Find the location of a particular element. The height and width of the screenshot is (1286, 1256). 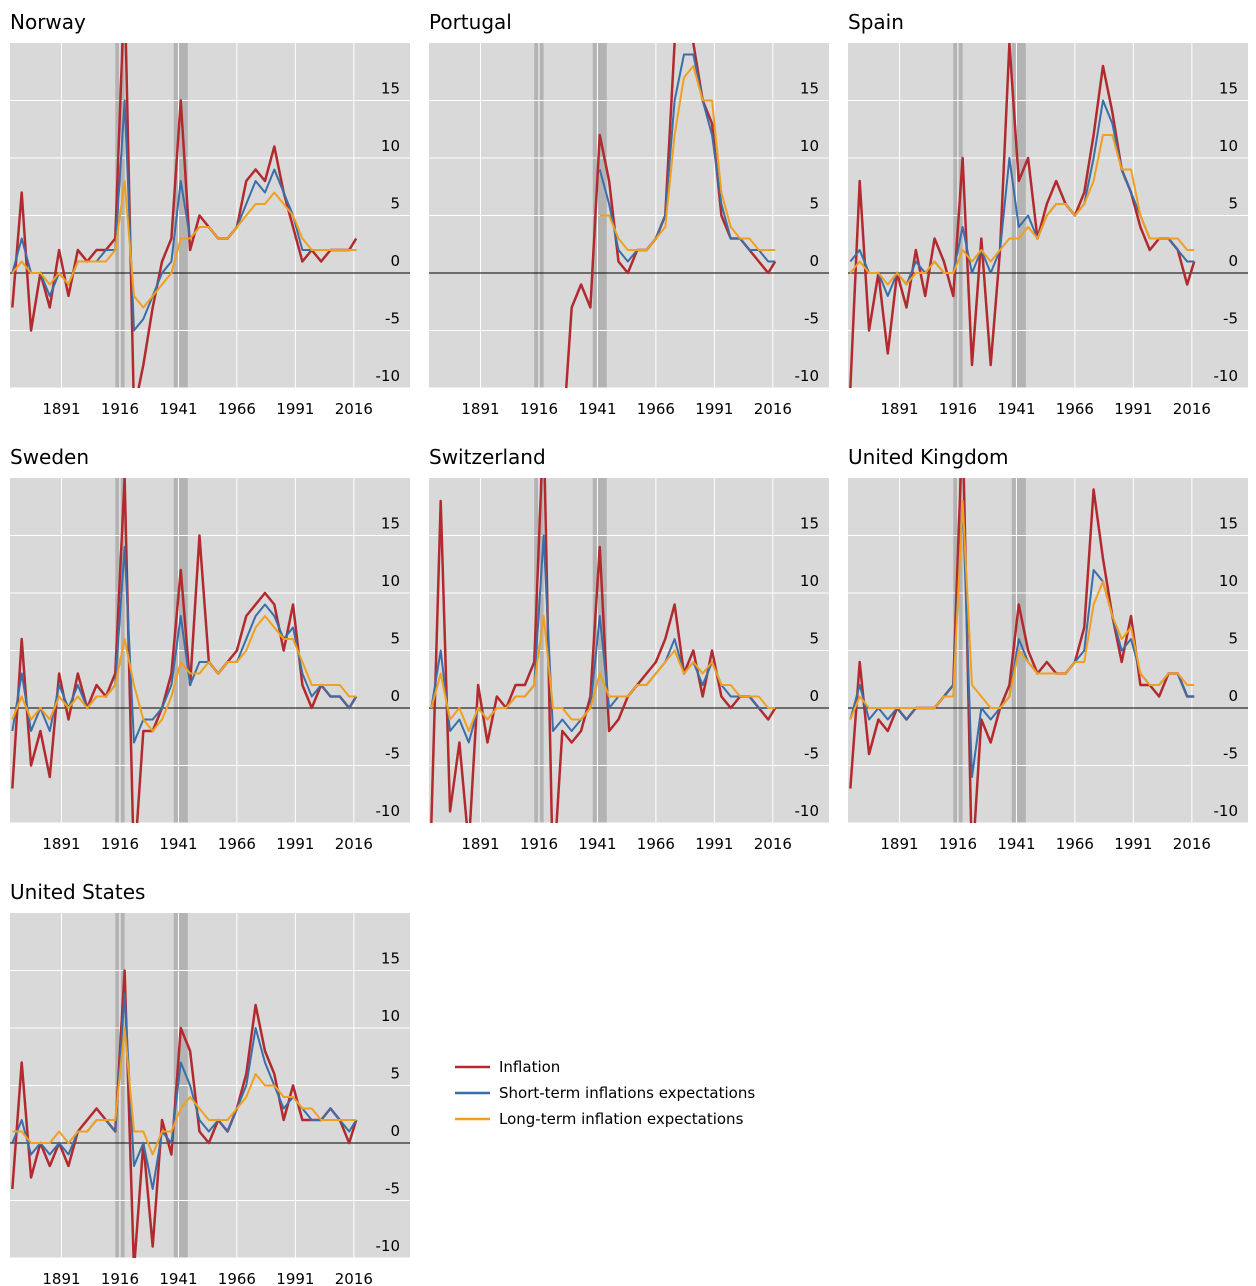

panel-title: United States is located at coordinates (77, 892).